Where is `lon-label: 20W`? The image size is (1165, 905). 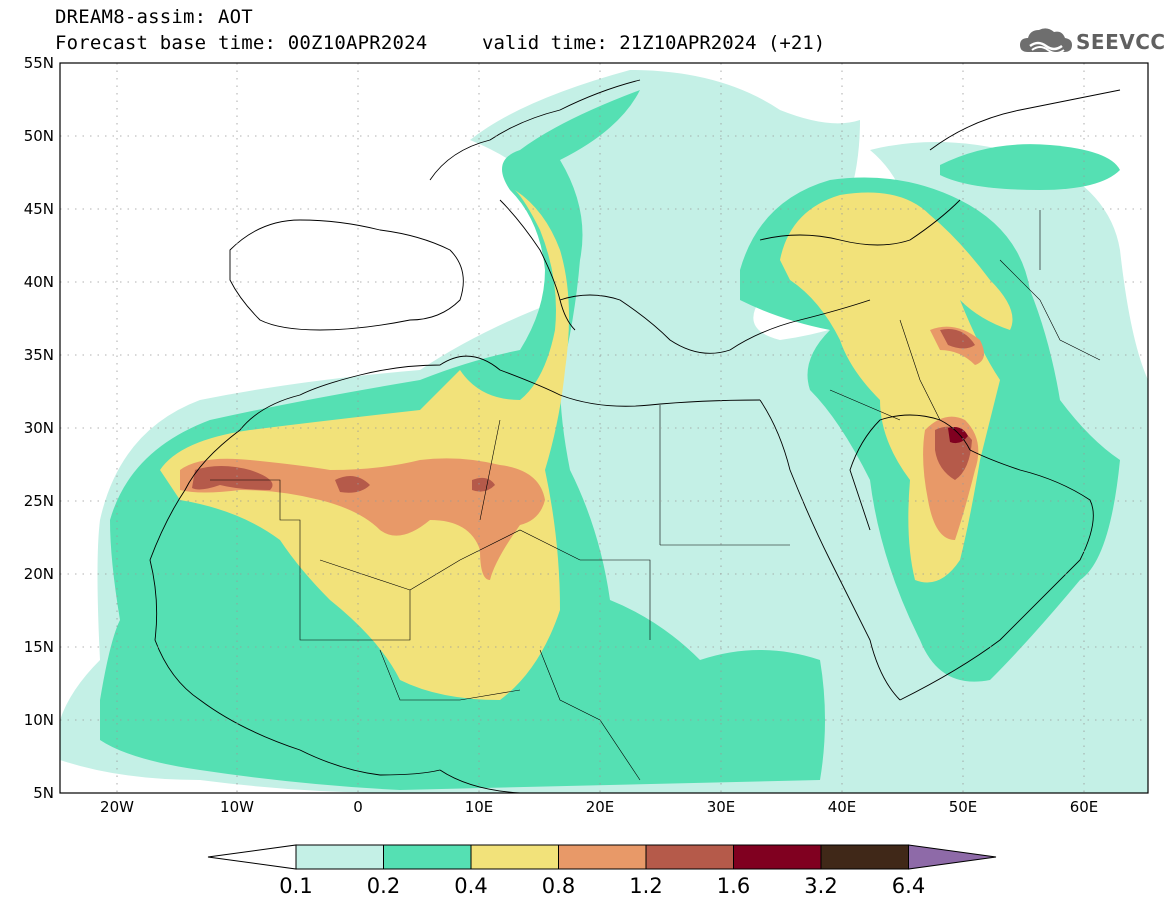
lon-label: 20W is located at coordinates (117, 807).